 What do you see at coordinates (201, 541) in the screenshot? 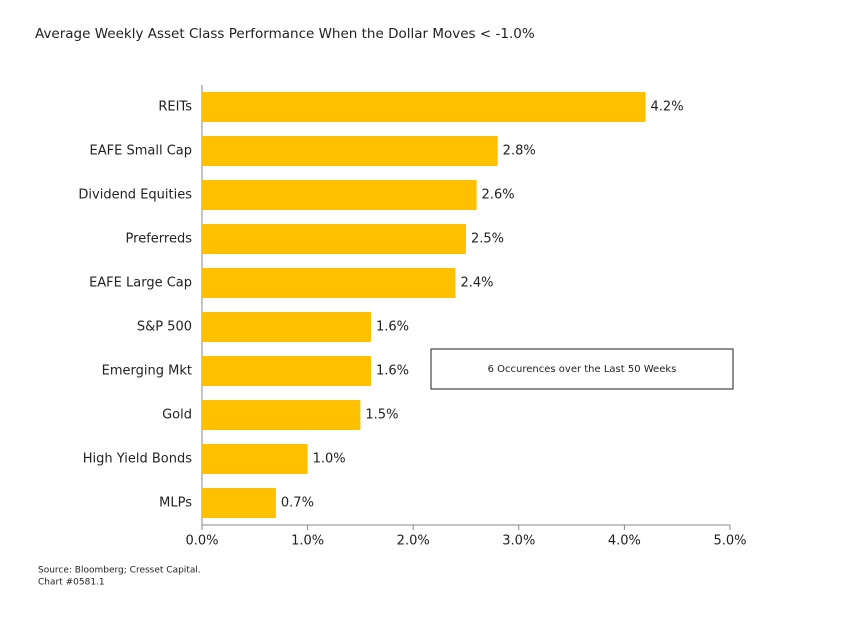
I see `x-tick-label: 0.0%` at bounding box center [201, 541].